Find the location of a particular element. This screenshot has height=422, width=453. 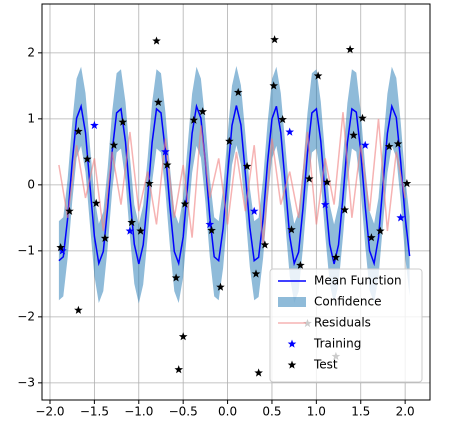

x-tick-label: −1.5 is located at coordinates (94, 412).